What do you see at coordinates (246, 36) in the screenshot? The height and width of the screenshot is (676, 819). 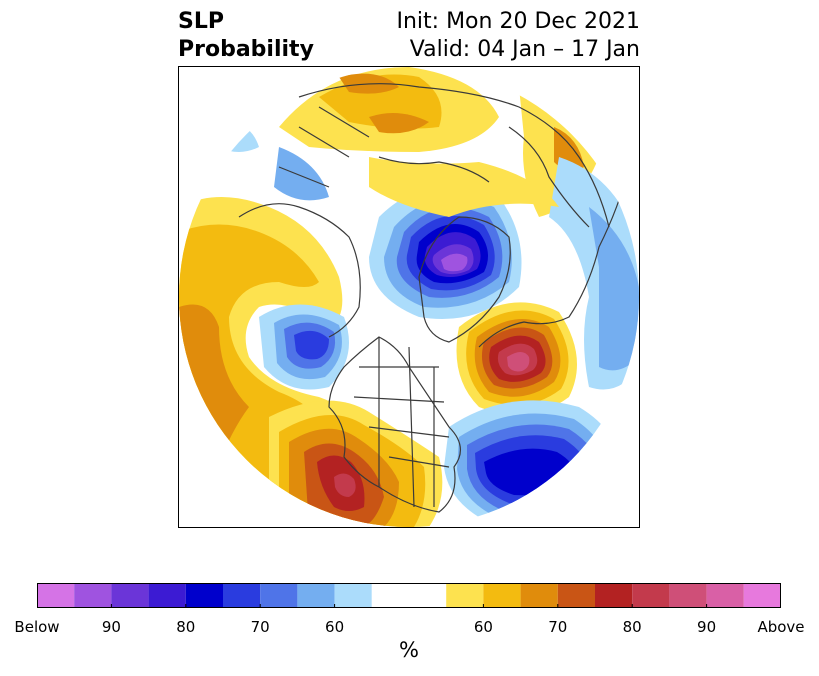 I see `map-title: SLP Probability` at bounding box center [246, 36].